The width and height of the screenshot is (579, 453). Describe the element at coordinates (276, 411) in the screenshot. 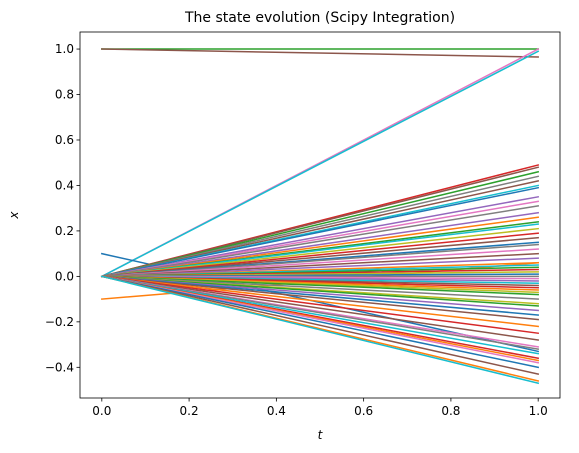

I see `x-tick-label: 0.4` at that location.